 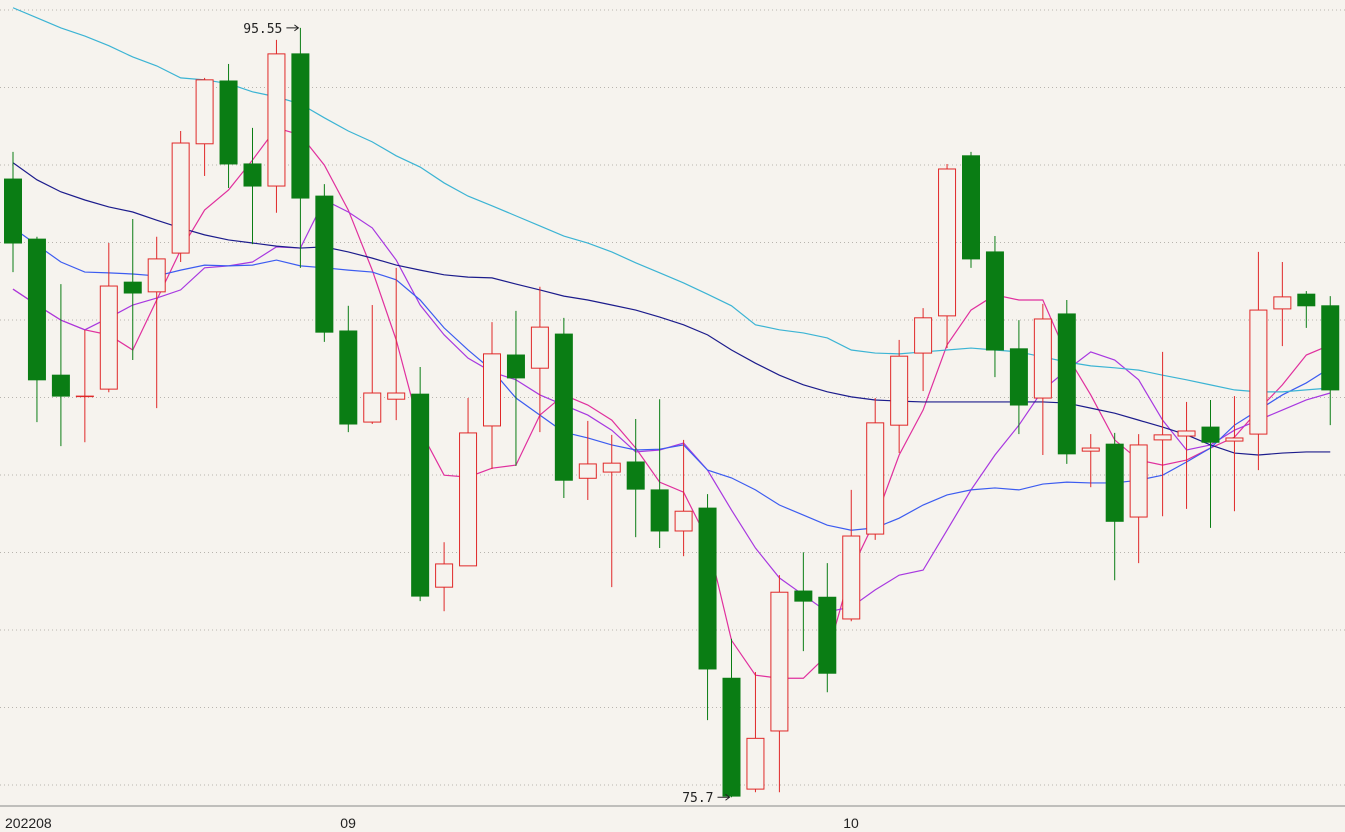 I want to click on x-tick-label: 09, so click(x=348, y=823).